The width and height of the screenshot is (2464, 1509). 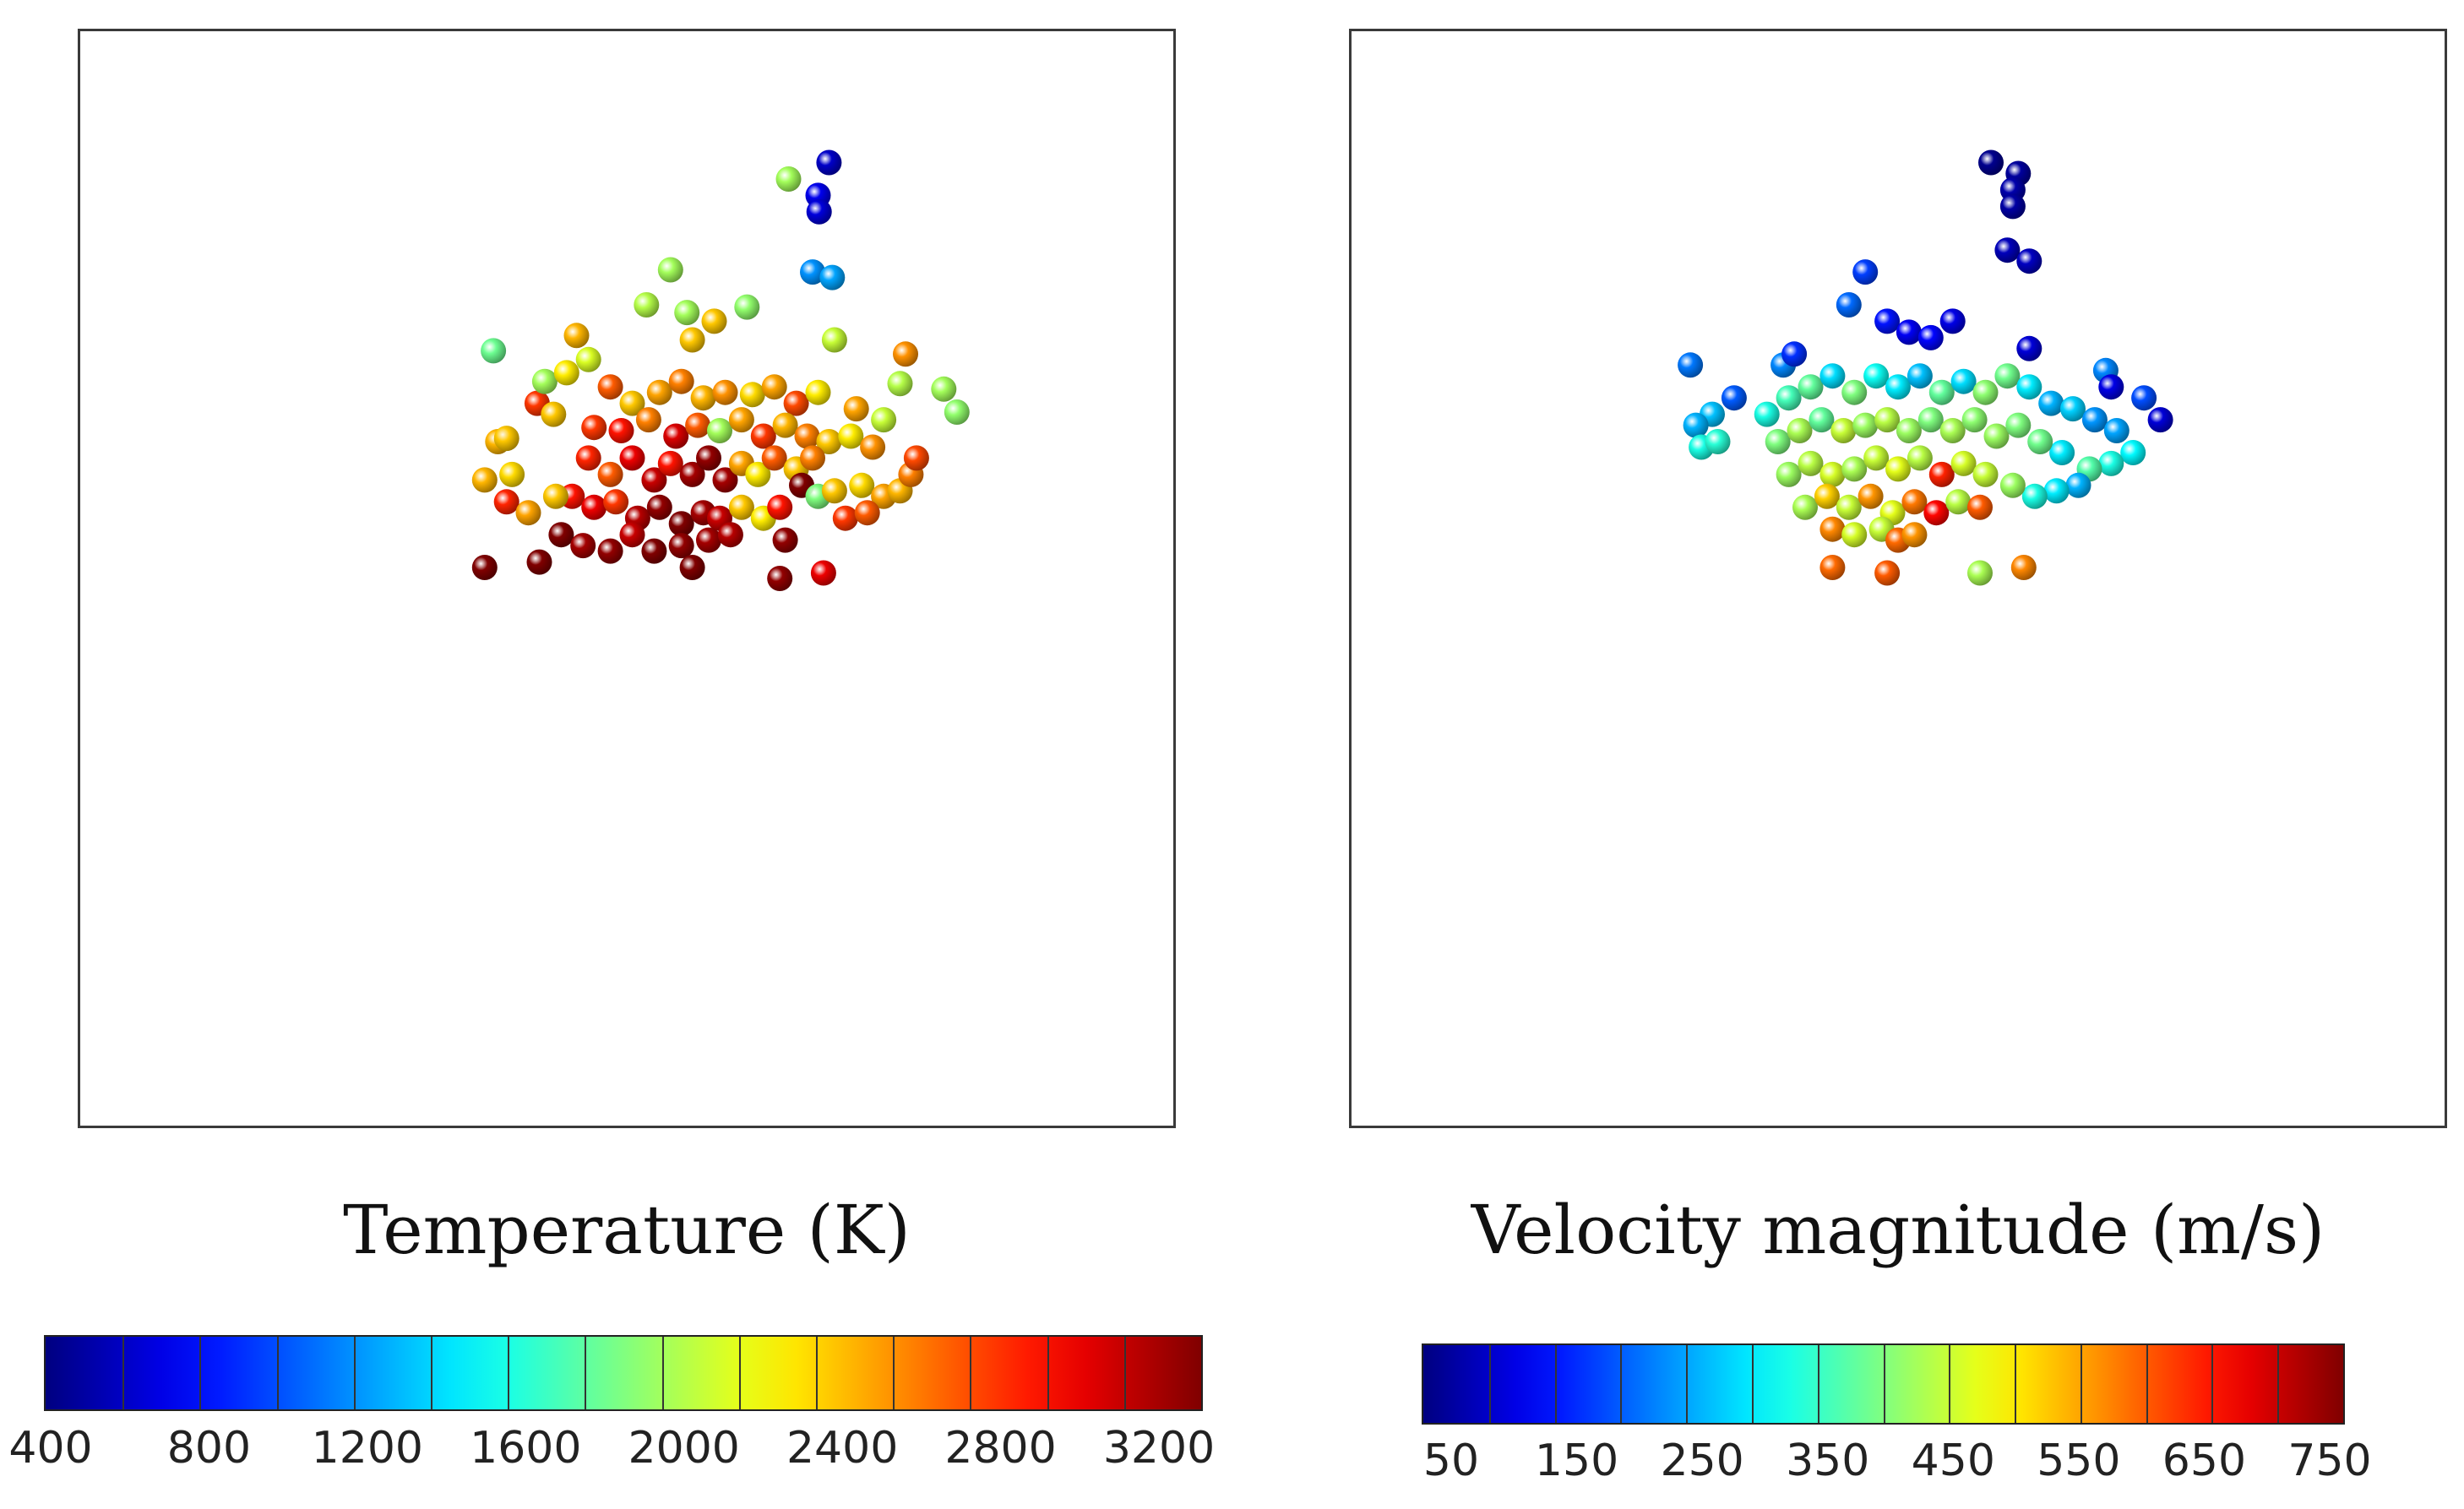 I want to click on colorbar-tick-label: 650, so click(x=2204, y=1461).